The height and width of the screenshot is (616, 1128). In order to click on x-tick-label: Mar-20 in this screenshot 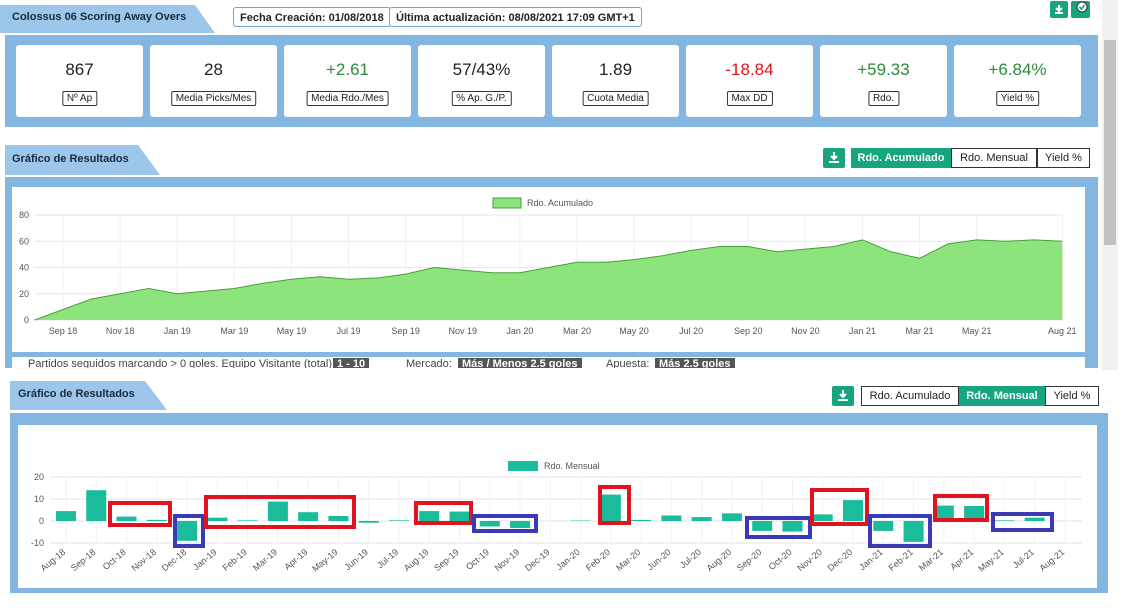, I will do `click(628, 560)`.